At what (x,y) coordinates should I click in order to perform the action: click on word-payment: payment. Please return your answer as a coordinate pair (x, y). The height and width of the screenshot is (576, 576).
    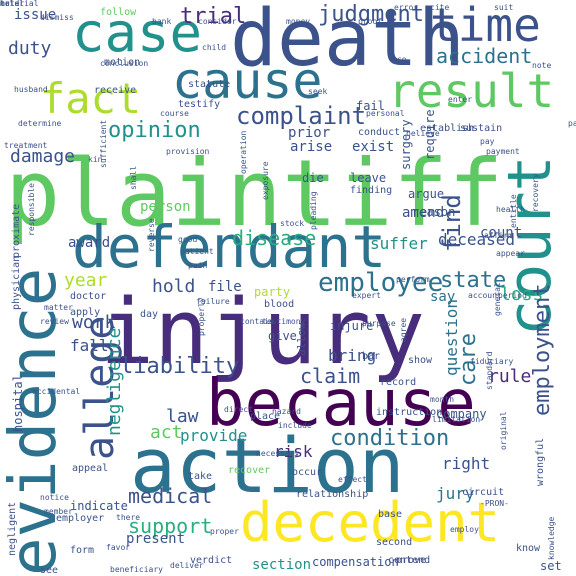
    Looking at the image, I should click on (503, 151).